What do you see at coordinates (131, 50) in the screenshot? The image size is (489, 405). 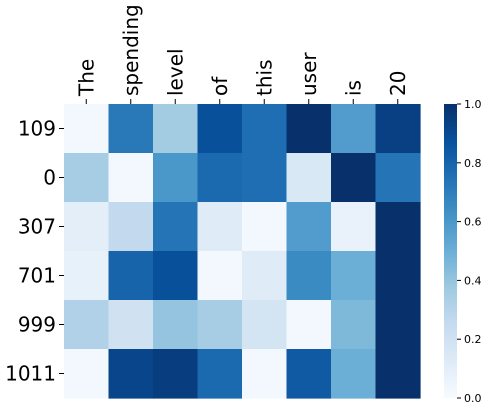 I see `x-tick-label: spending` at bounding box center [131, 50].